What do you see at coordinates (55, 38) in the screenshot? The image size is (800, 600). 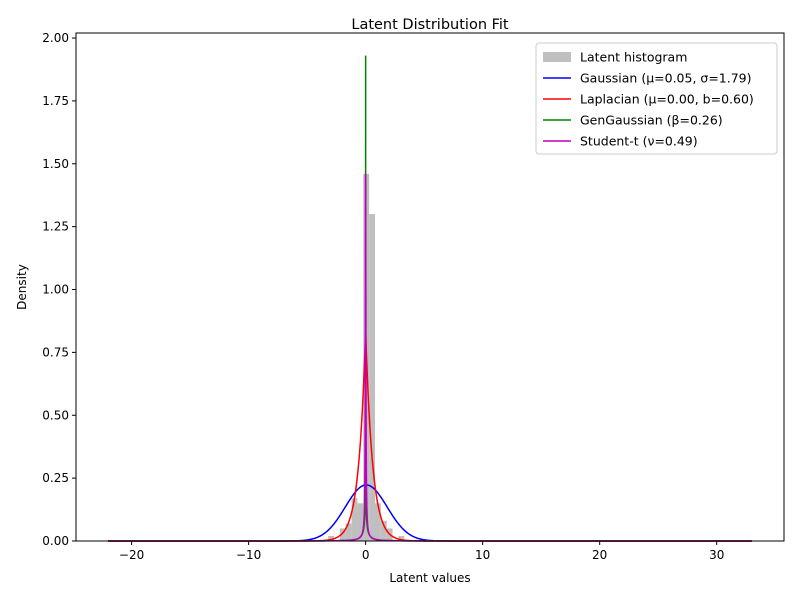 I see `y-tick-label-8: 2.00` at bounding box center [55, 38].